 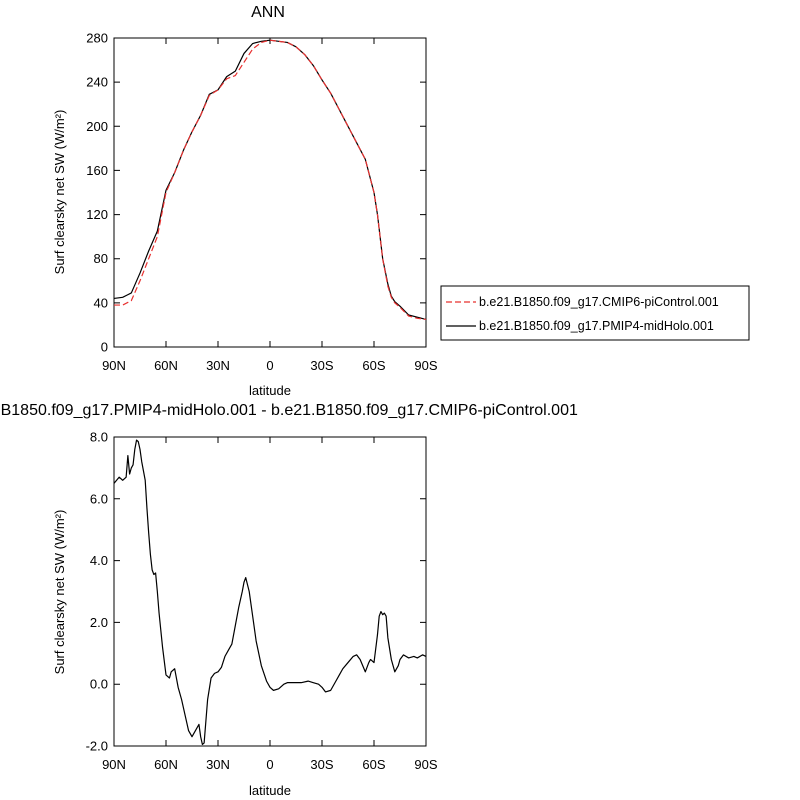 I want to click on bottom-y-tick-label-0: -2.0, so click(x=97, y=746).